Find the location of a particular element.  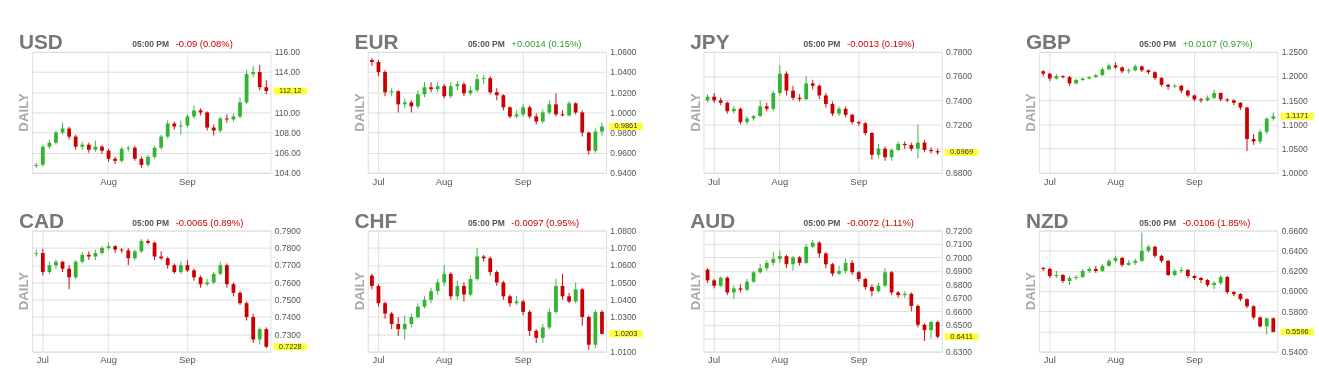

y-tick-label: 1.1000 is located at coordinates (1294, 124).